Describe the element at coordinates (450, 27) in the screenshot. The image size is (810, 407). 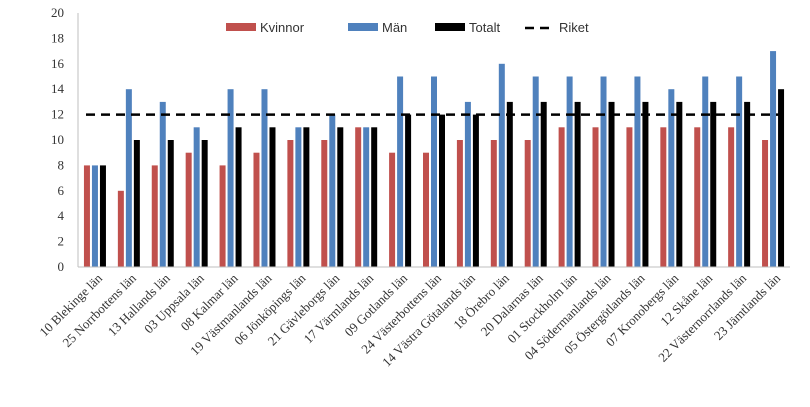
I see `legend-swatch-totalt` at that location.